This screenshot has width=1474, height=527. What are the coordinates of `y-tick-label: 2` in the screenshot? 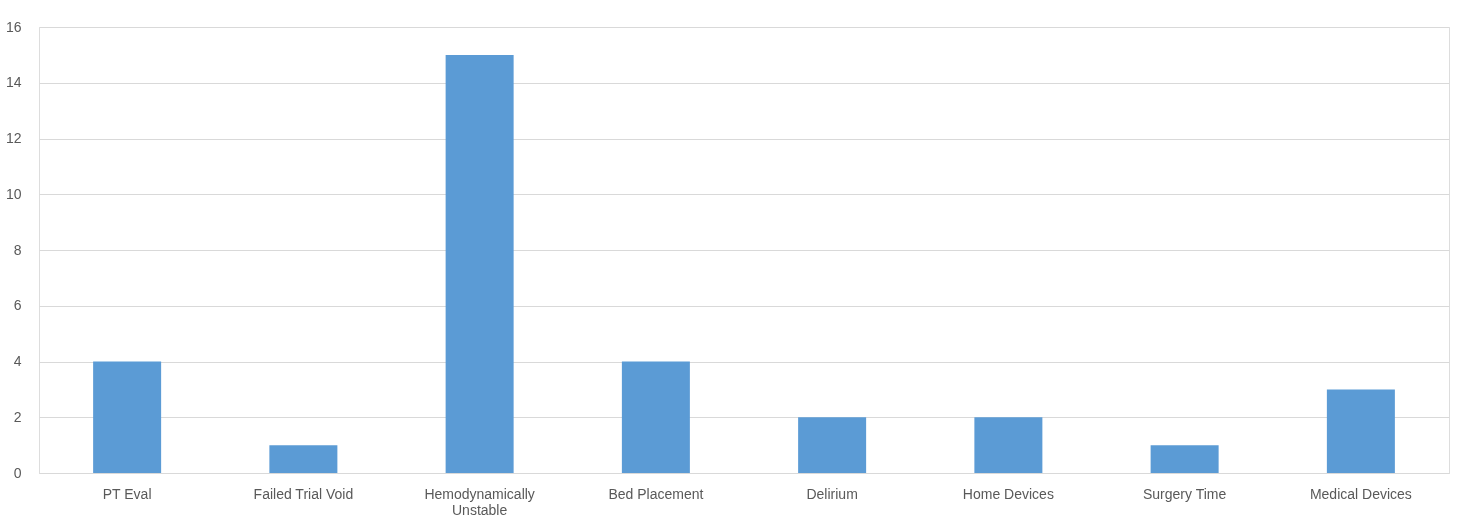 It's located at (17, 416).